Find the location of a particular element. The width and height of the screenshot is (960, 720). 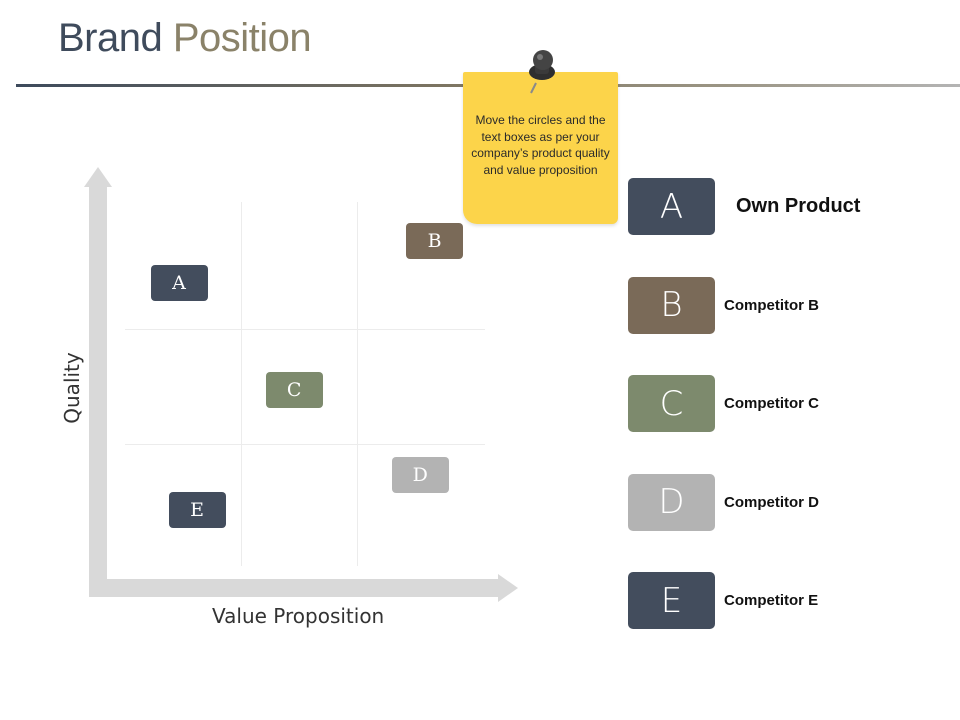

legend-label-d: Competitor D is located at coordinates (771, 502).